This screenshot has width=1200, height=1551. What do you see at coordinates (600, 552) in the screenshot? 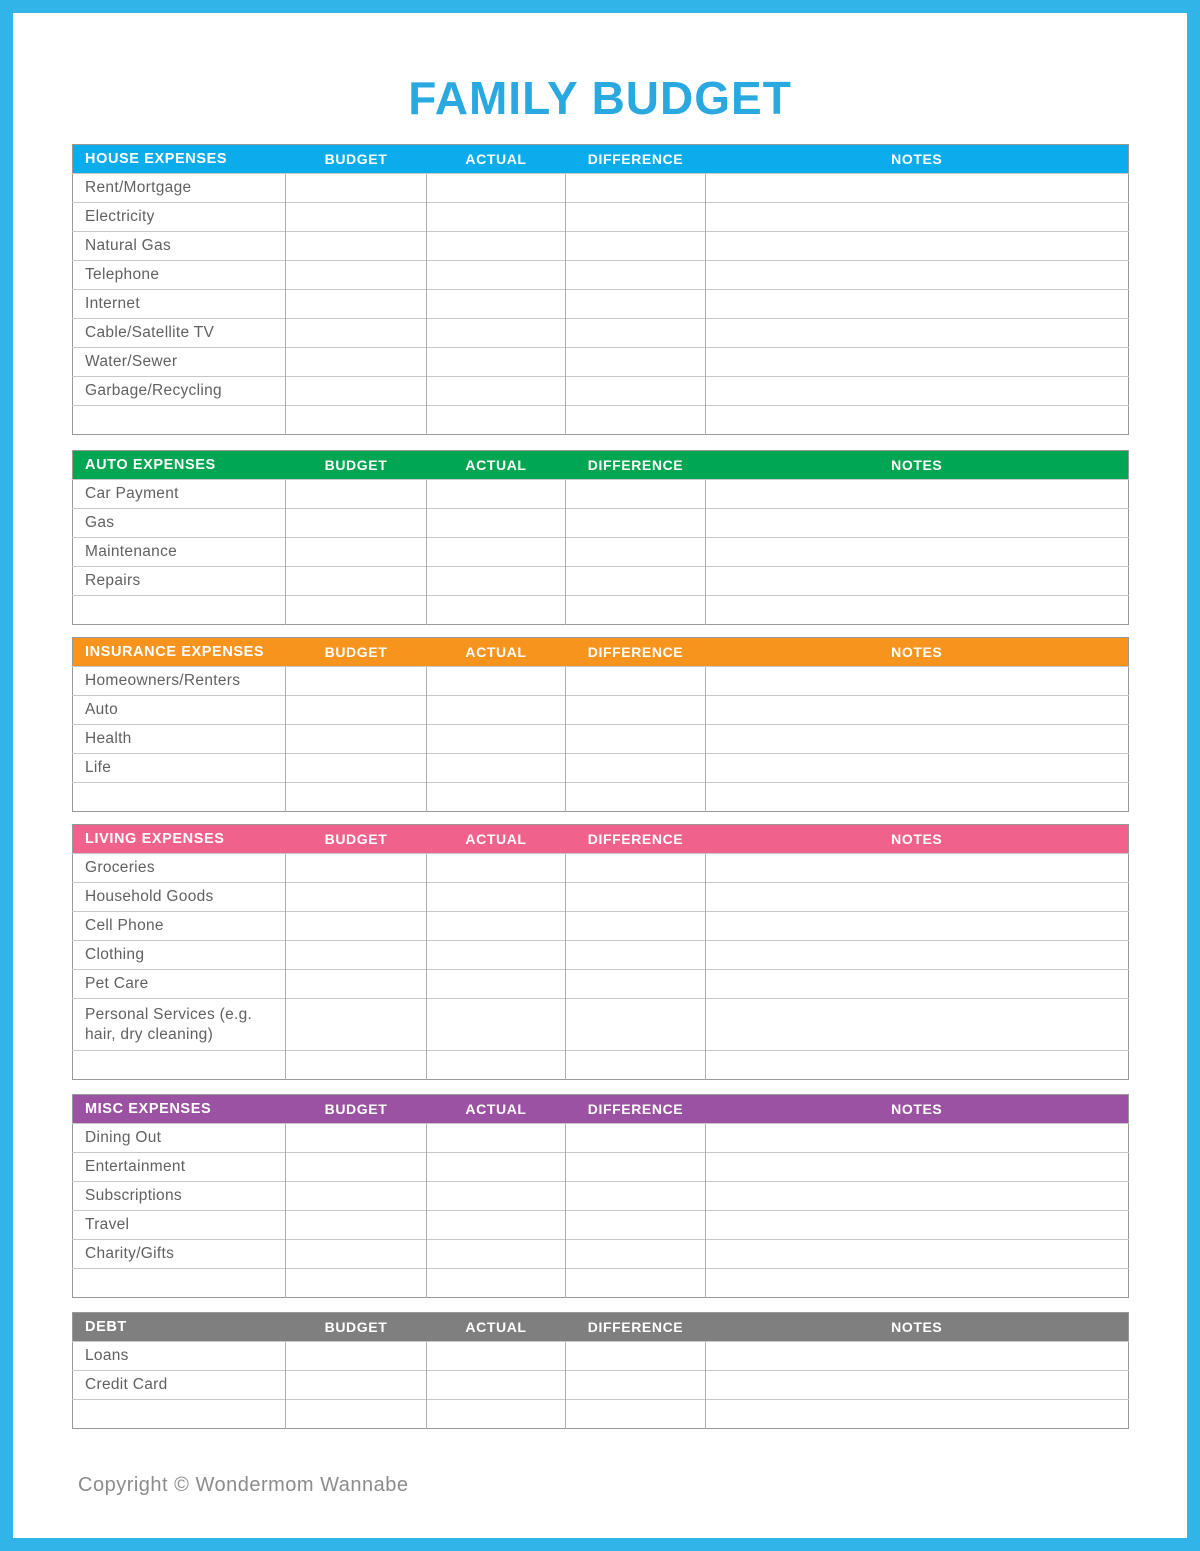
I see `table-row: Maintenance` at bounding box center [600, 552].